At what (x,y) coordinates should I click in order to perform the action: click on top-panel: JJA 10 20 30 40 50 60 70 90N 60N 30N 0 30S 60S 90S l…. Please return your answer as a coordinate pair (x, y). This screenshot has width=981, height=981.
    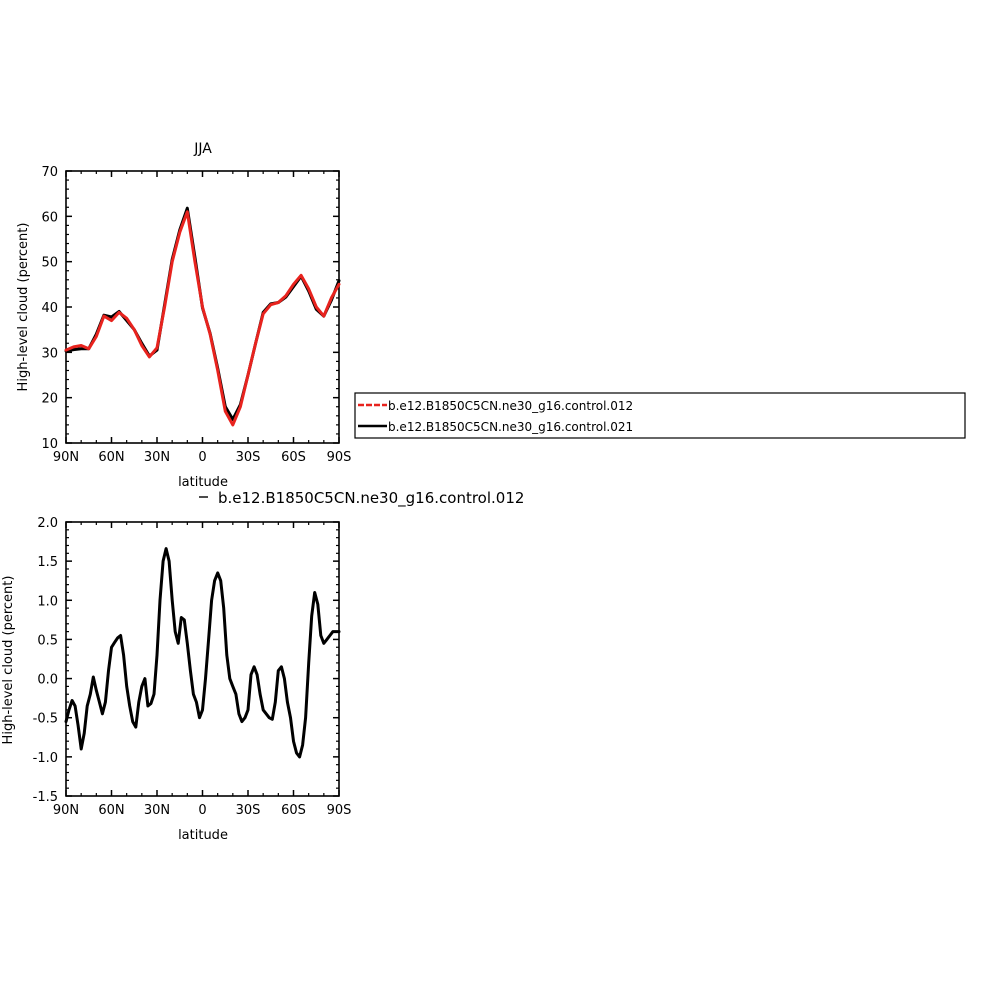
    Looking at the image, I should click on (183, 315).